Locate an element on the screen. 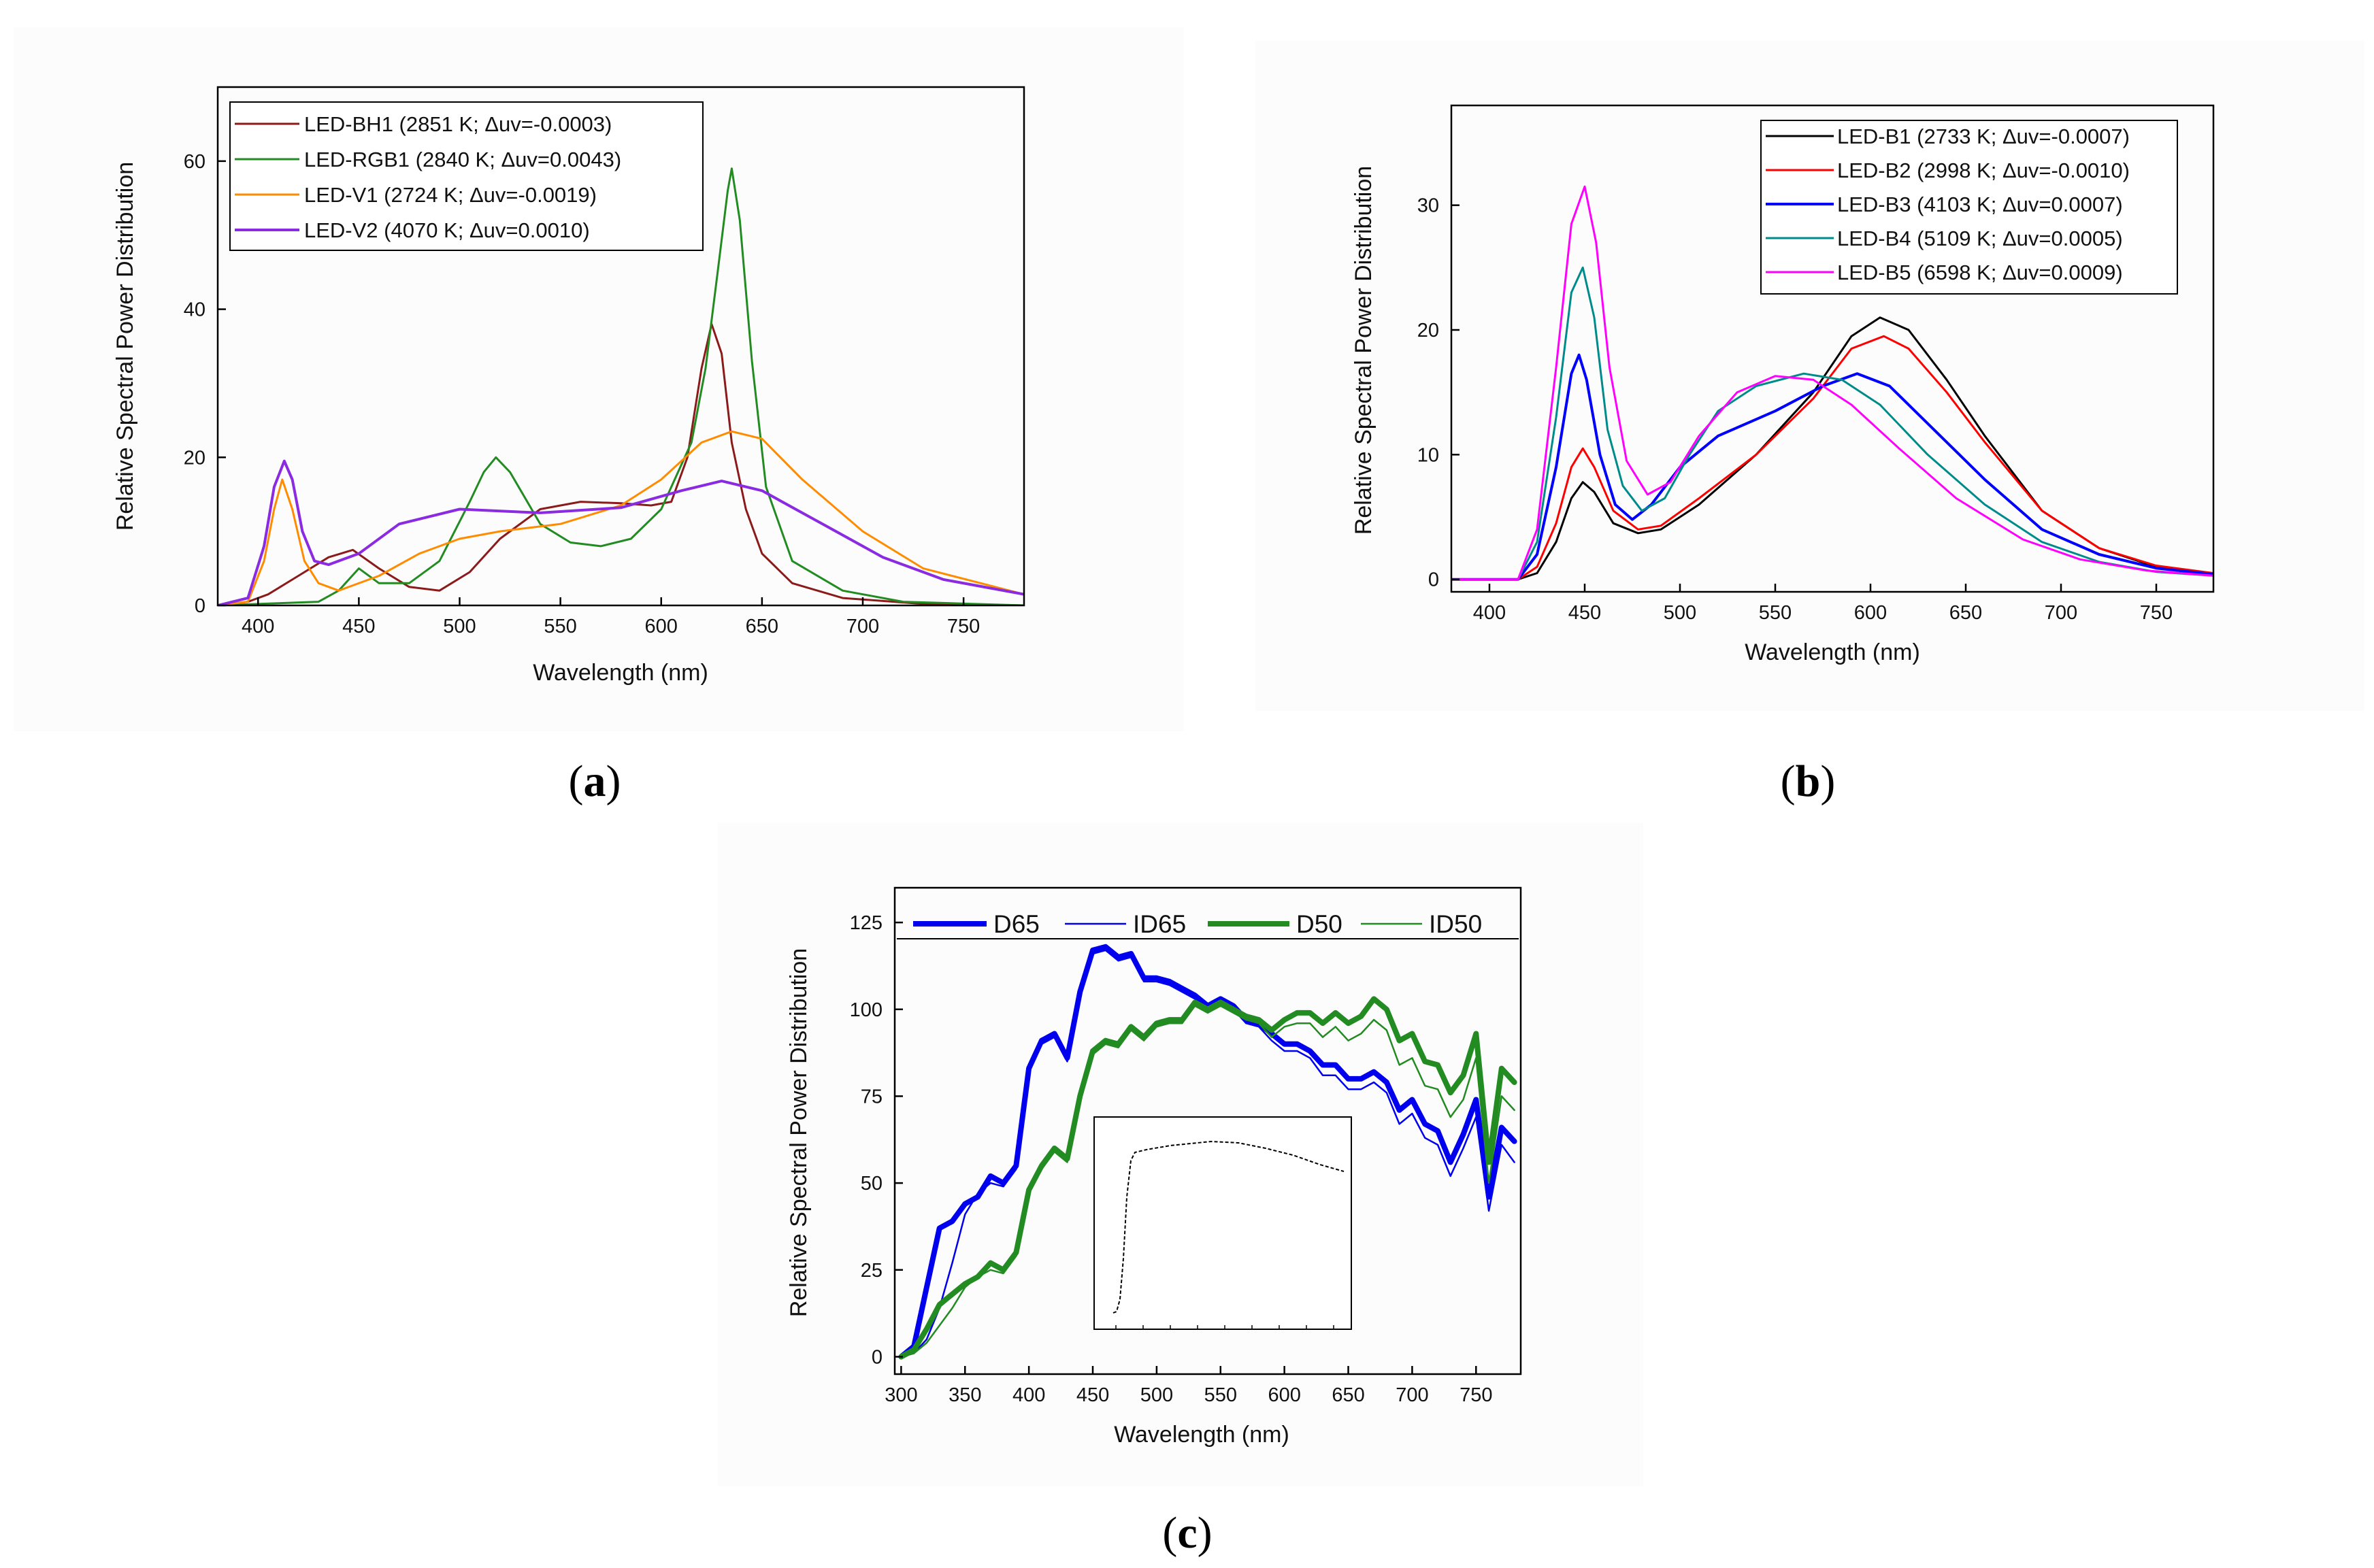  legend-entry: LED-RGB1 (2840 K; Δuv=0.0043) is located at coordinates (462, 159).